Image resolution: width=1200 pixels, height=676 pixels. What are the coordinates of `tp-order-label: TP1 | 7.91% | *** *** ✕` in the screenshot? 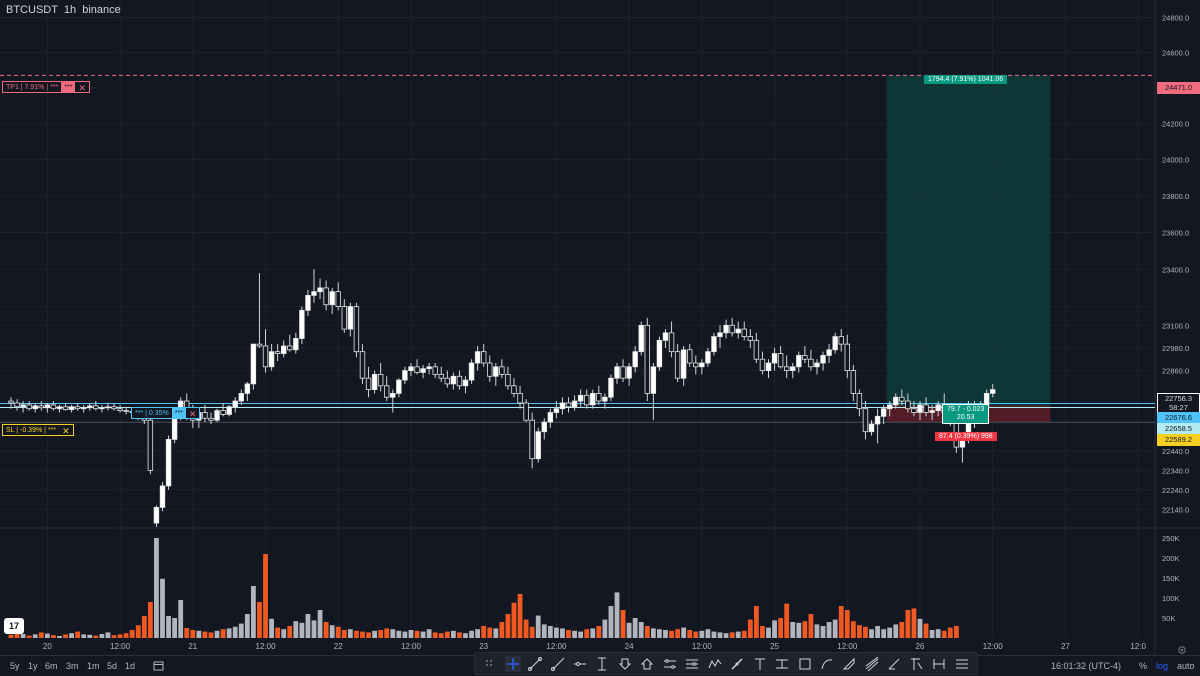 It's located at (46, 87).